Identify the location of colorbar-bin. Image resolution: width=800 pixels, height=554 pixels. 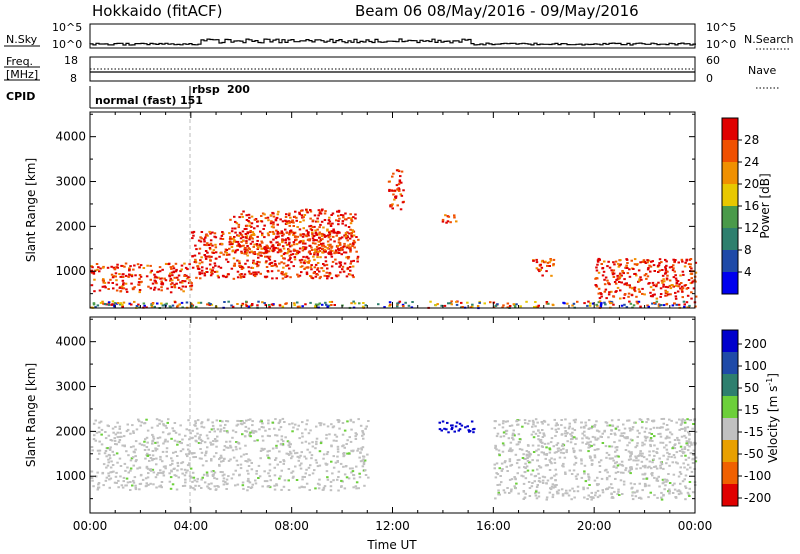
(730, 473).